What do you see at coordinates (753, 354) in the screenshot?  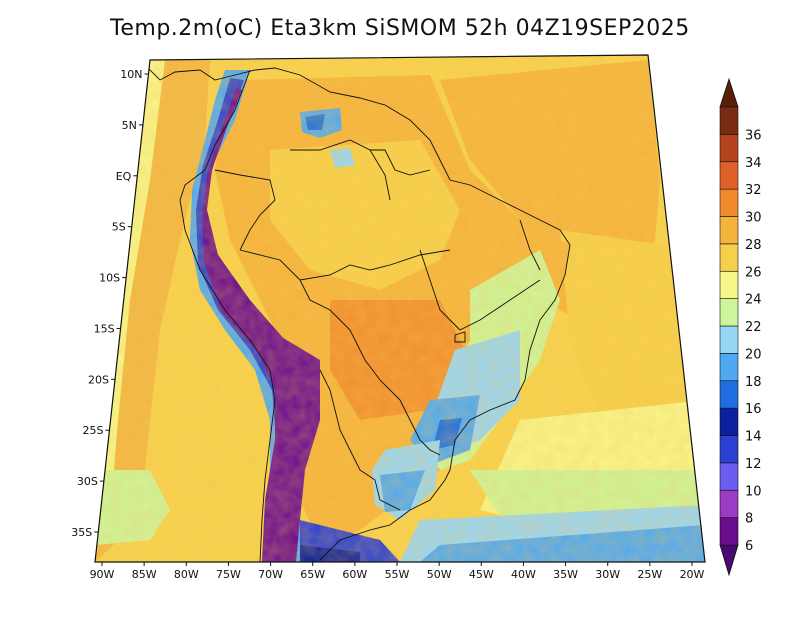 I see `colorbar-label: 20` at bounding box center [753, 354].